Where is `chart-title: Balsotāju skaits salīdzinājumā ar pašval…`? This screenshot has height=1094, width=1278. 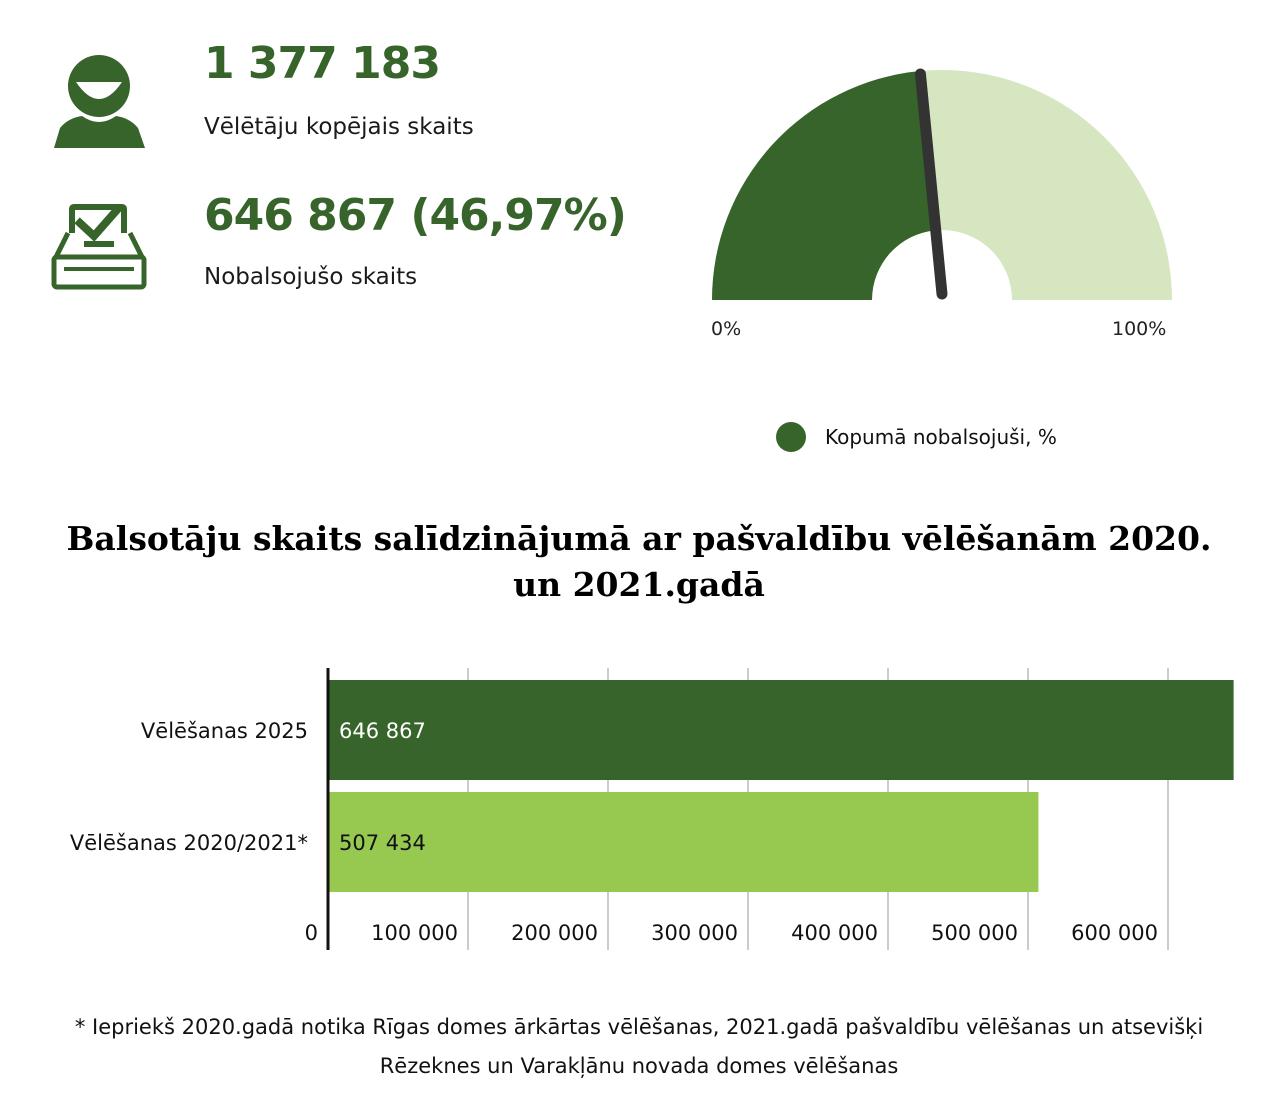 chart-title: Balsotāju skaits salīdzinājumā ar pašval… is located at coordinates (639, 561).